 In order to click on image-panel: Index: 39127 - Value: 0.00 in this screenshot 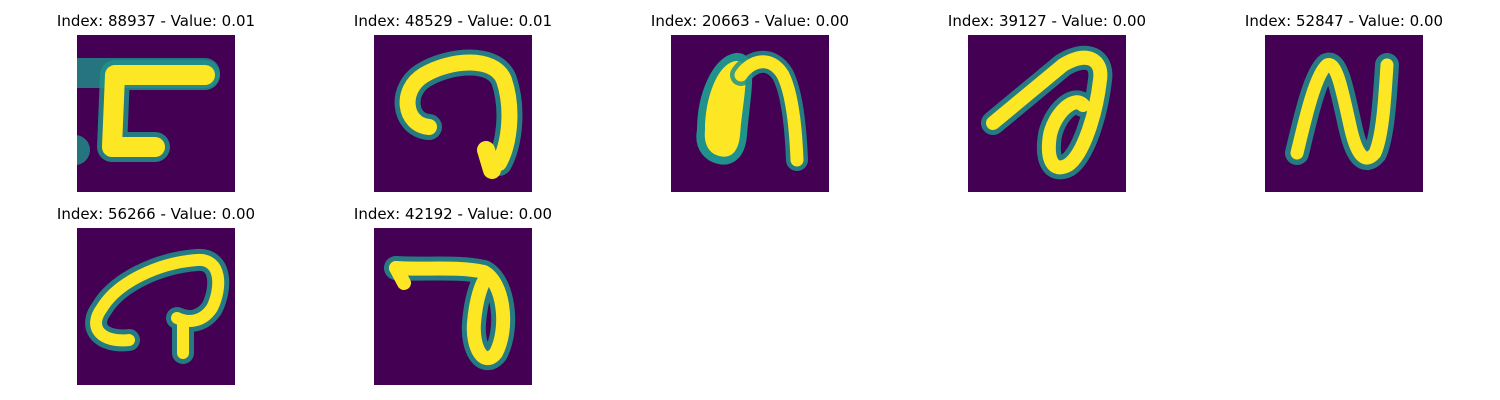, I will do `click(1041, 96)`.